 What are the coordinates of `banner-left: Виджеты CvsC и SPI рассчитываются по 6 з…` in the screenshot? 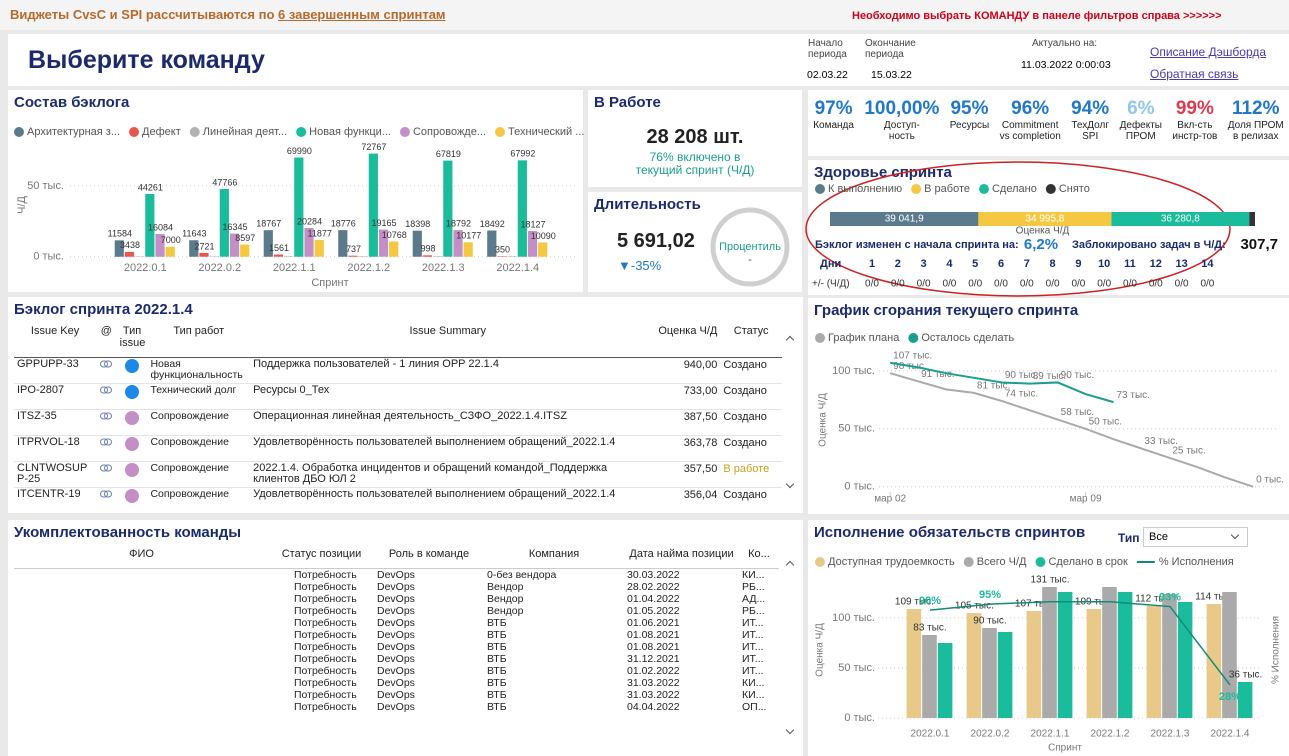 It's located at (228, 14).